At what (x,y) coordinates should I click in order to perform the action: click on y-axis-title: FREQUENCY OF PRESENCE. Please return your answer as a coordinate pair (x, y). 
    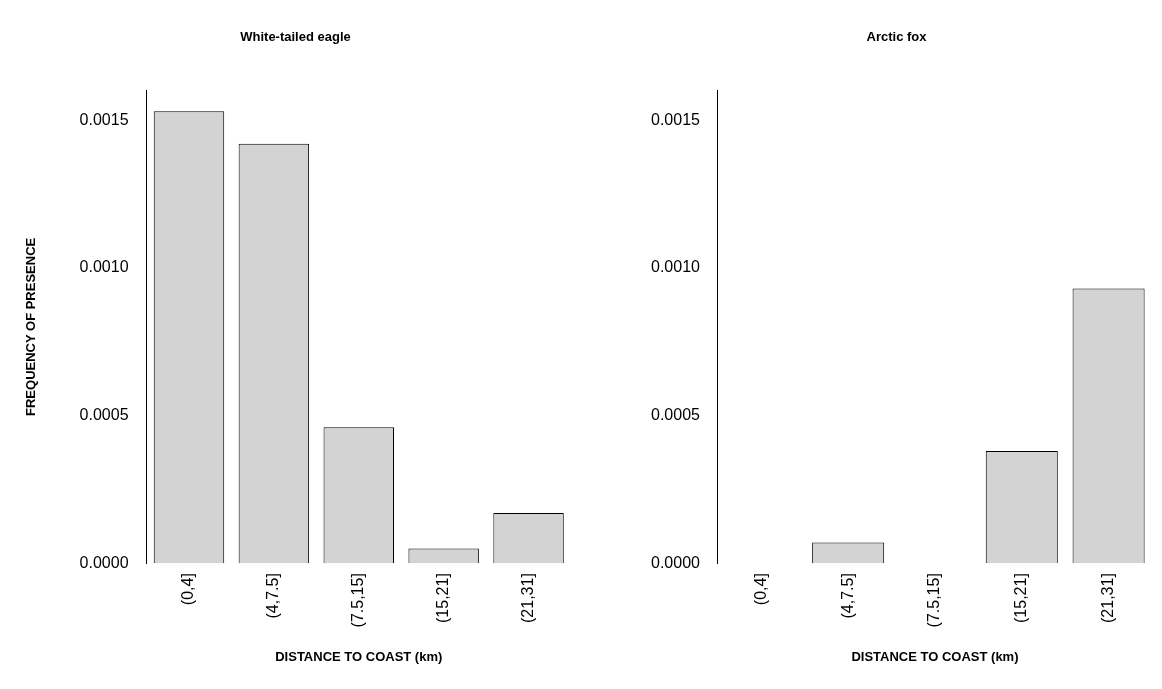
    Looking at the image, I should click on (31, 326).